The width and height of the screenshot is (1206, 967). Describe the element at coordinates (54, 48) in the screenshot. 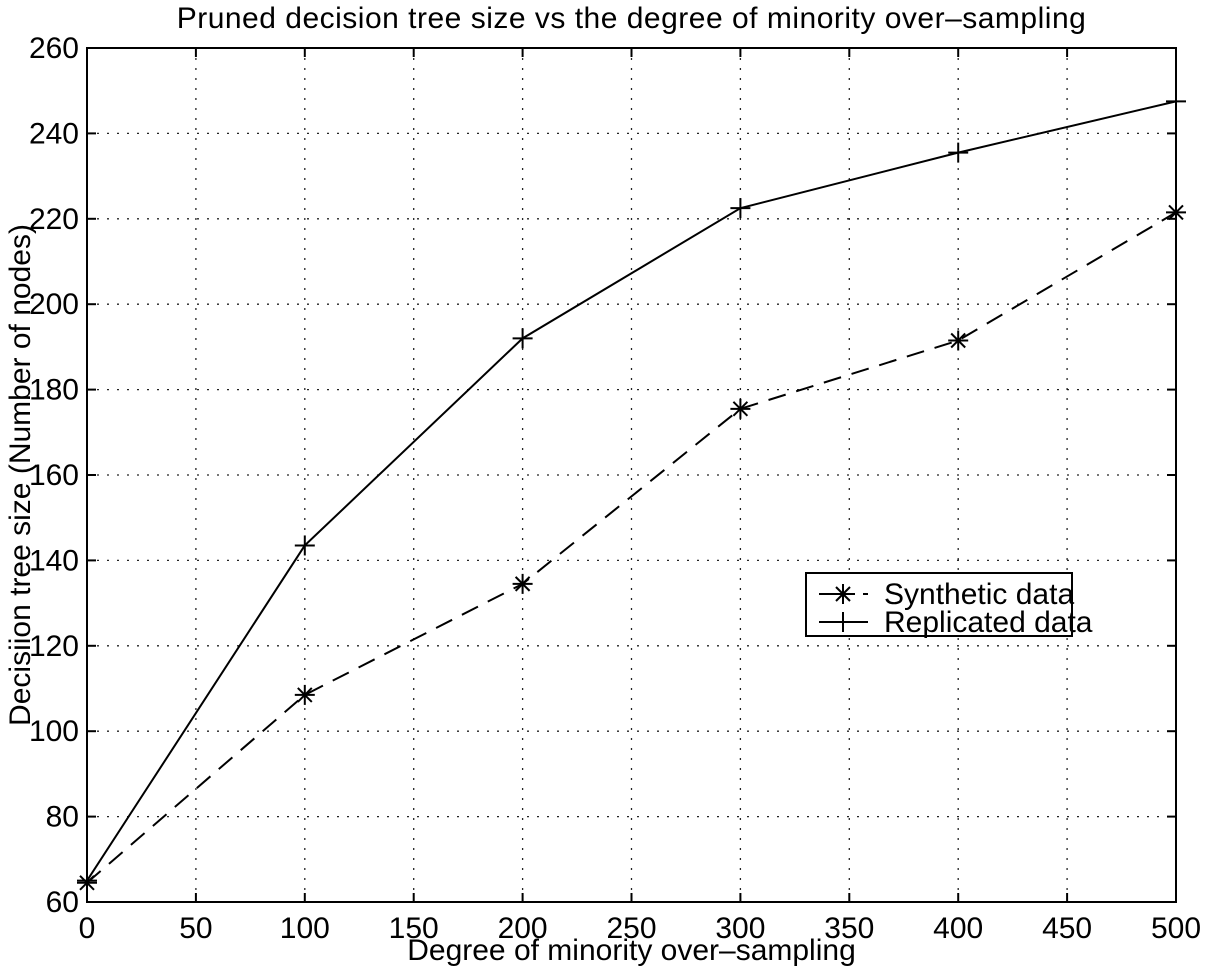

I see `y-tick-label: 260` at that location.